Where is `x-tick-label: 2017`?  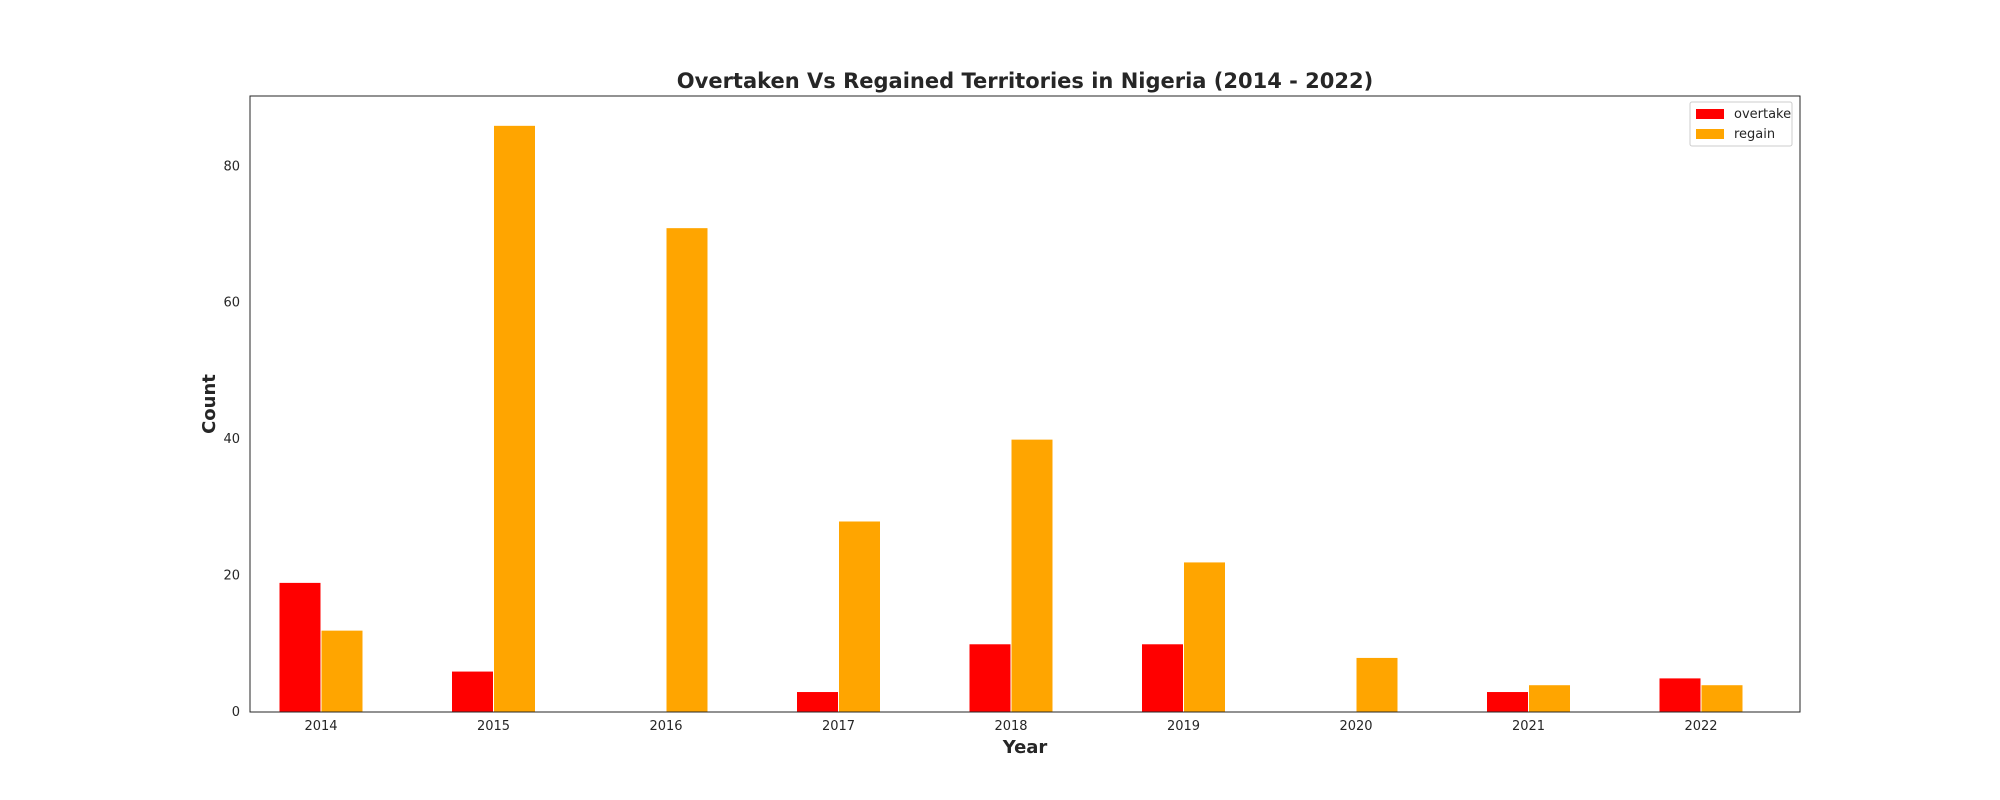 x-tick-label: 2017 is located at coordinates (838, 726).